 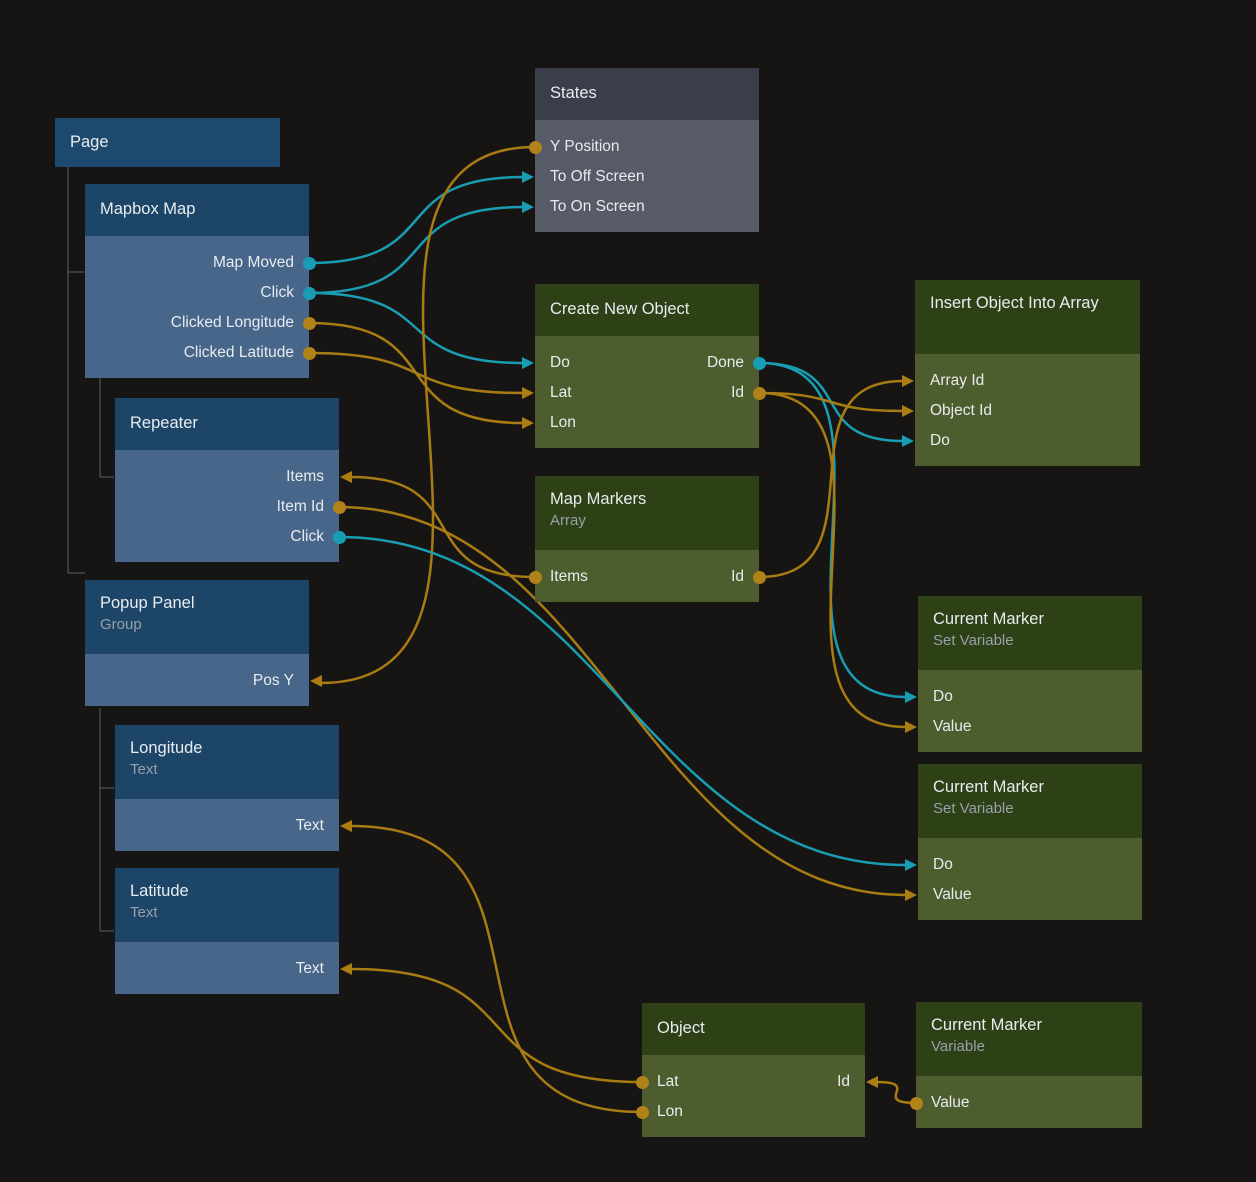 I want to click on wire-mapbox_map.click-to-states.to_on_screen, so click(x=416, y=250).